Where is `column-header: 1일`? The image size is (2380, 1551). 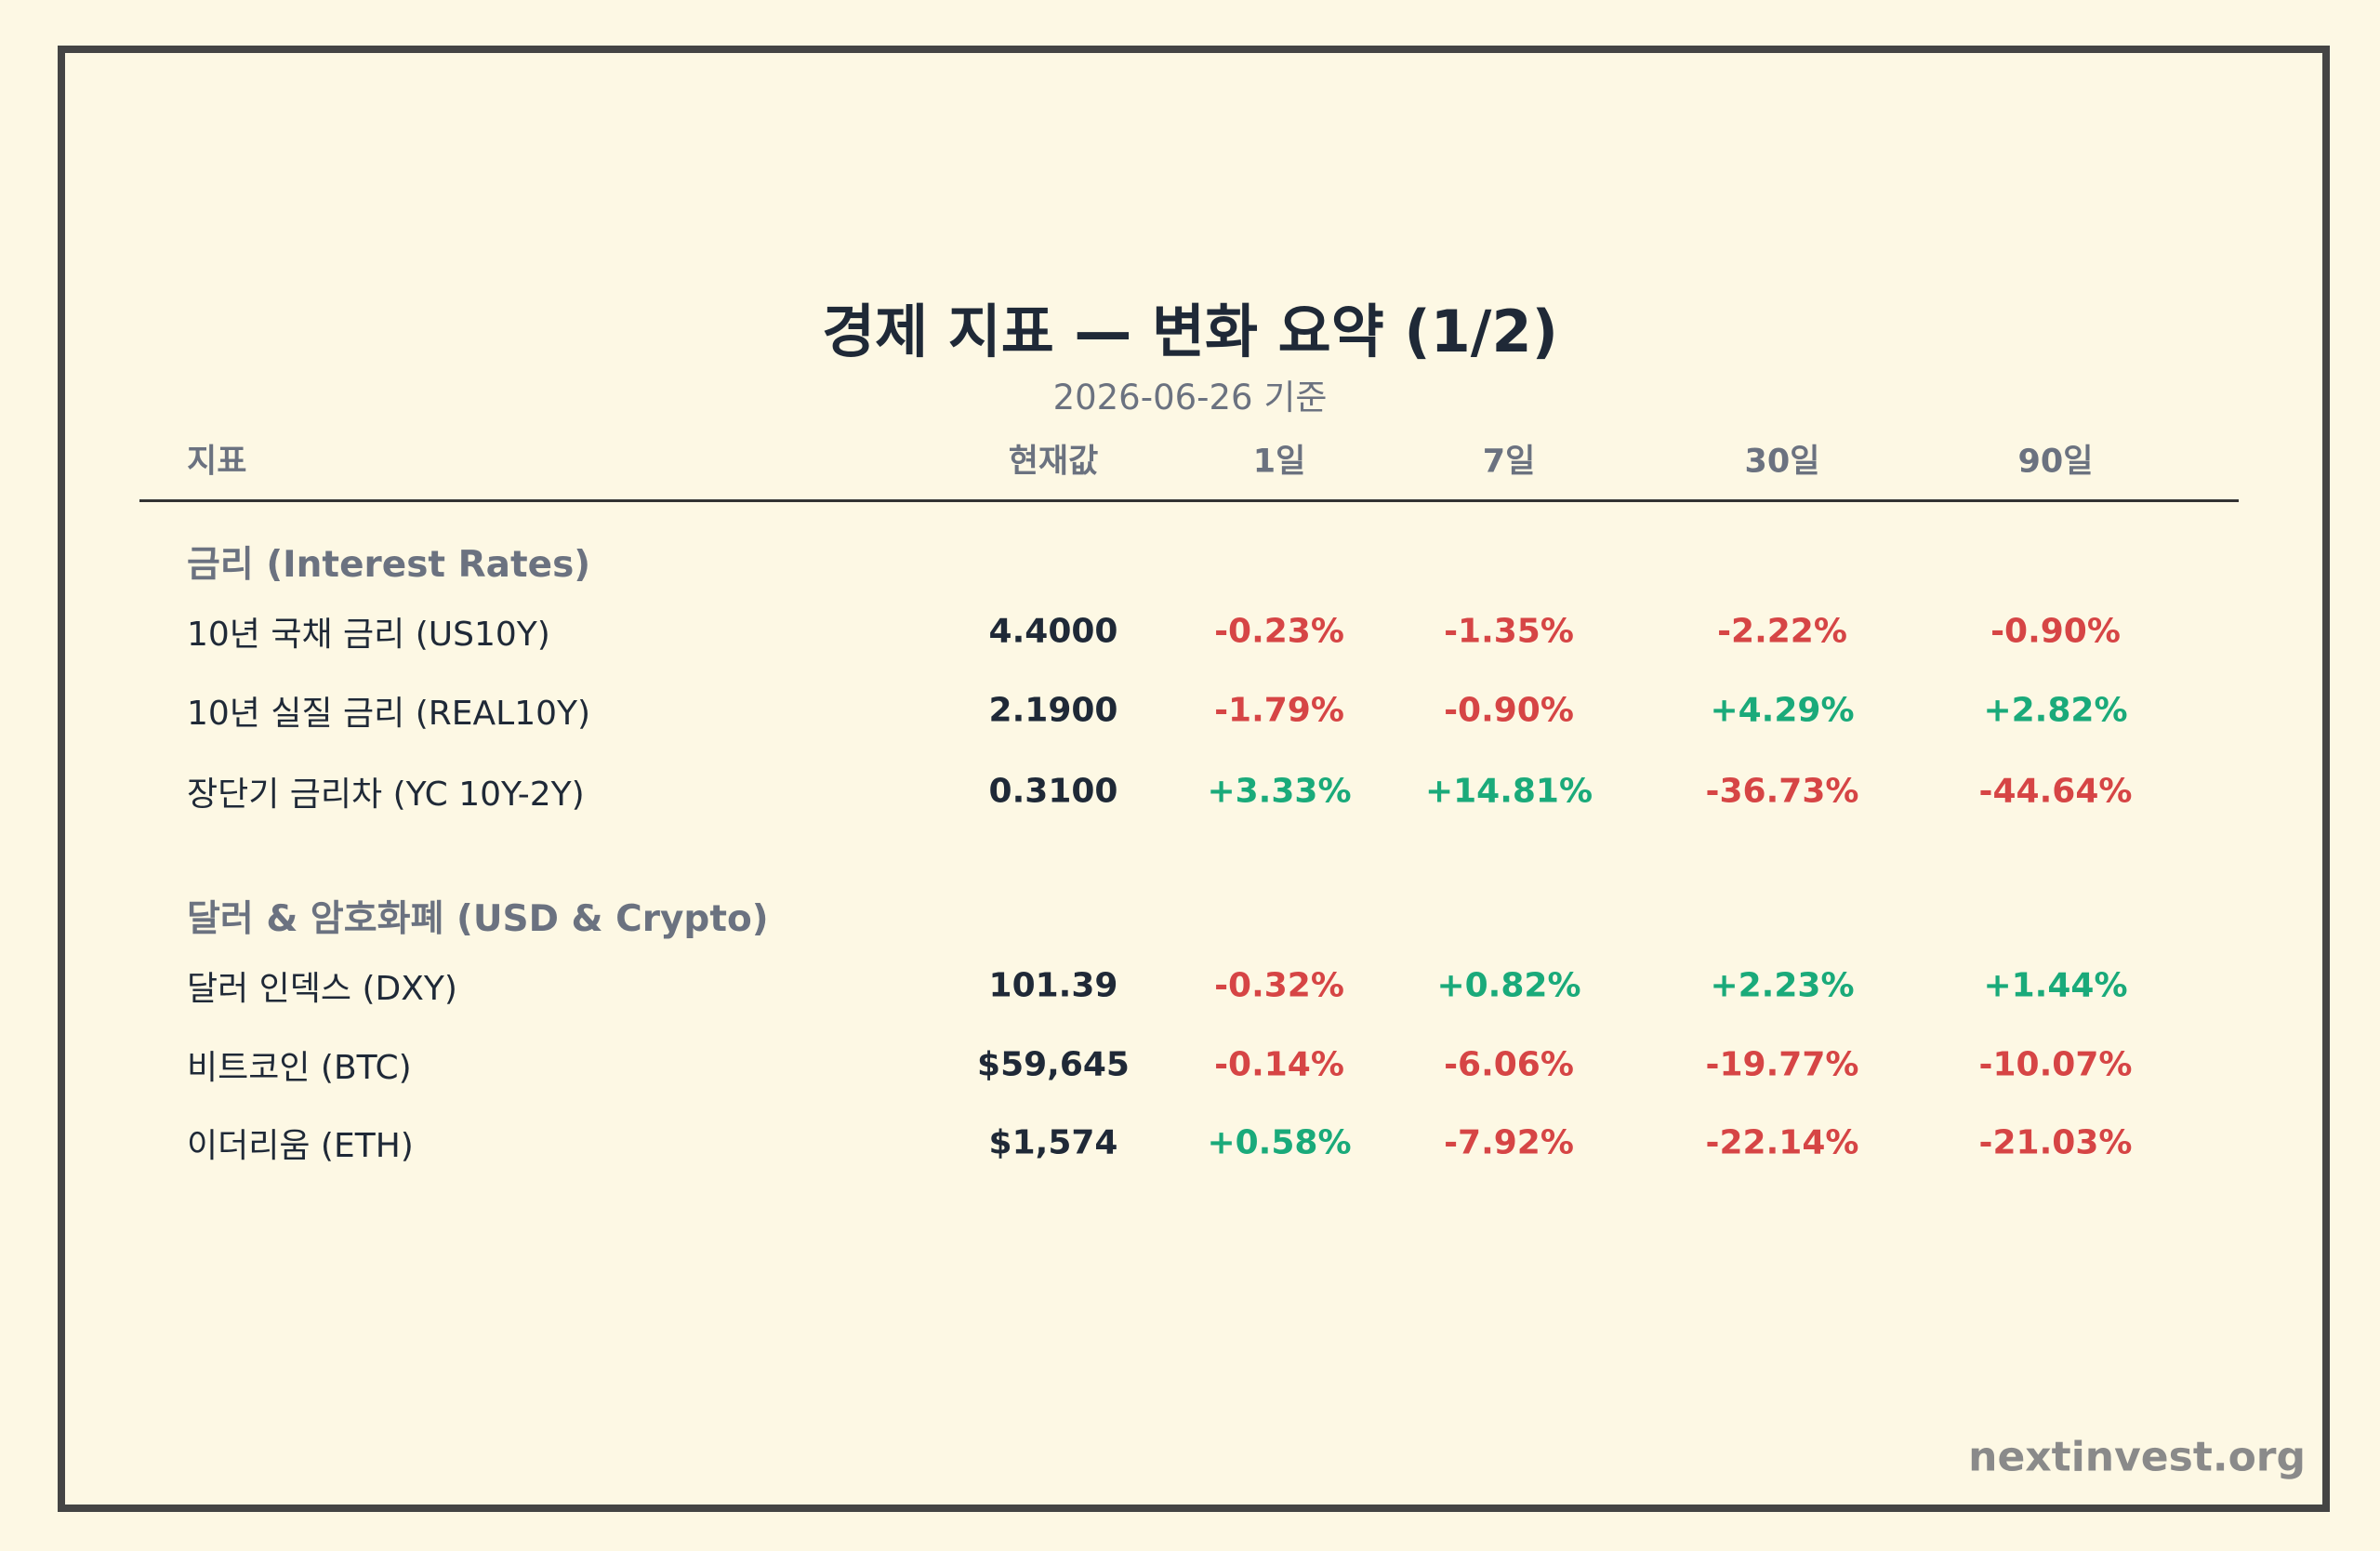 column-header: 1일 is located at coordinates (1279, 462).